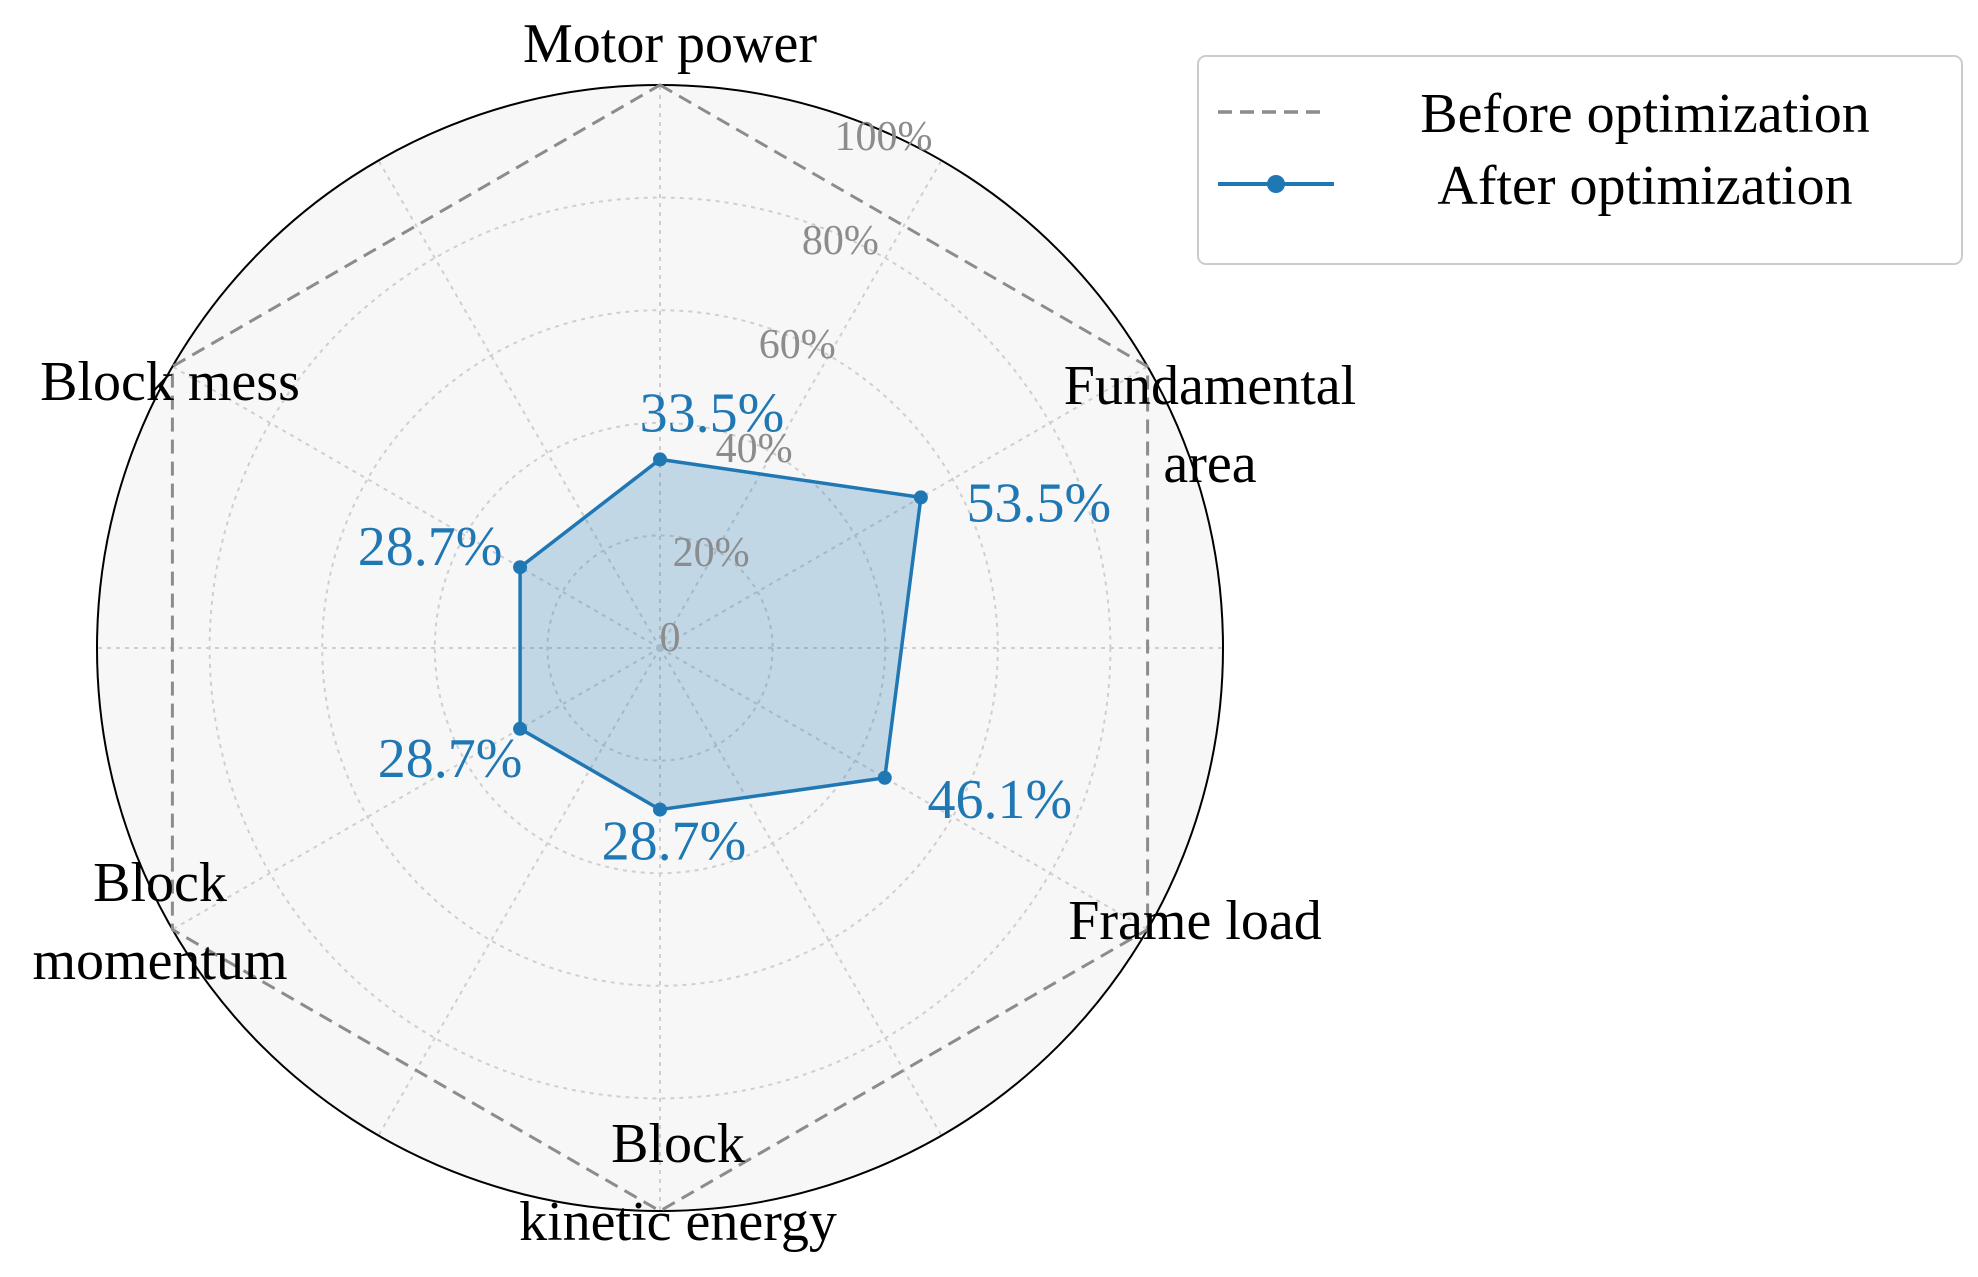 The image size is (1978, 1277). I want to click on category-label: kinetic energy, so click(678, 1222).